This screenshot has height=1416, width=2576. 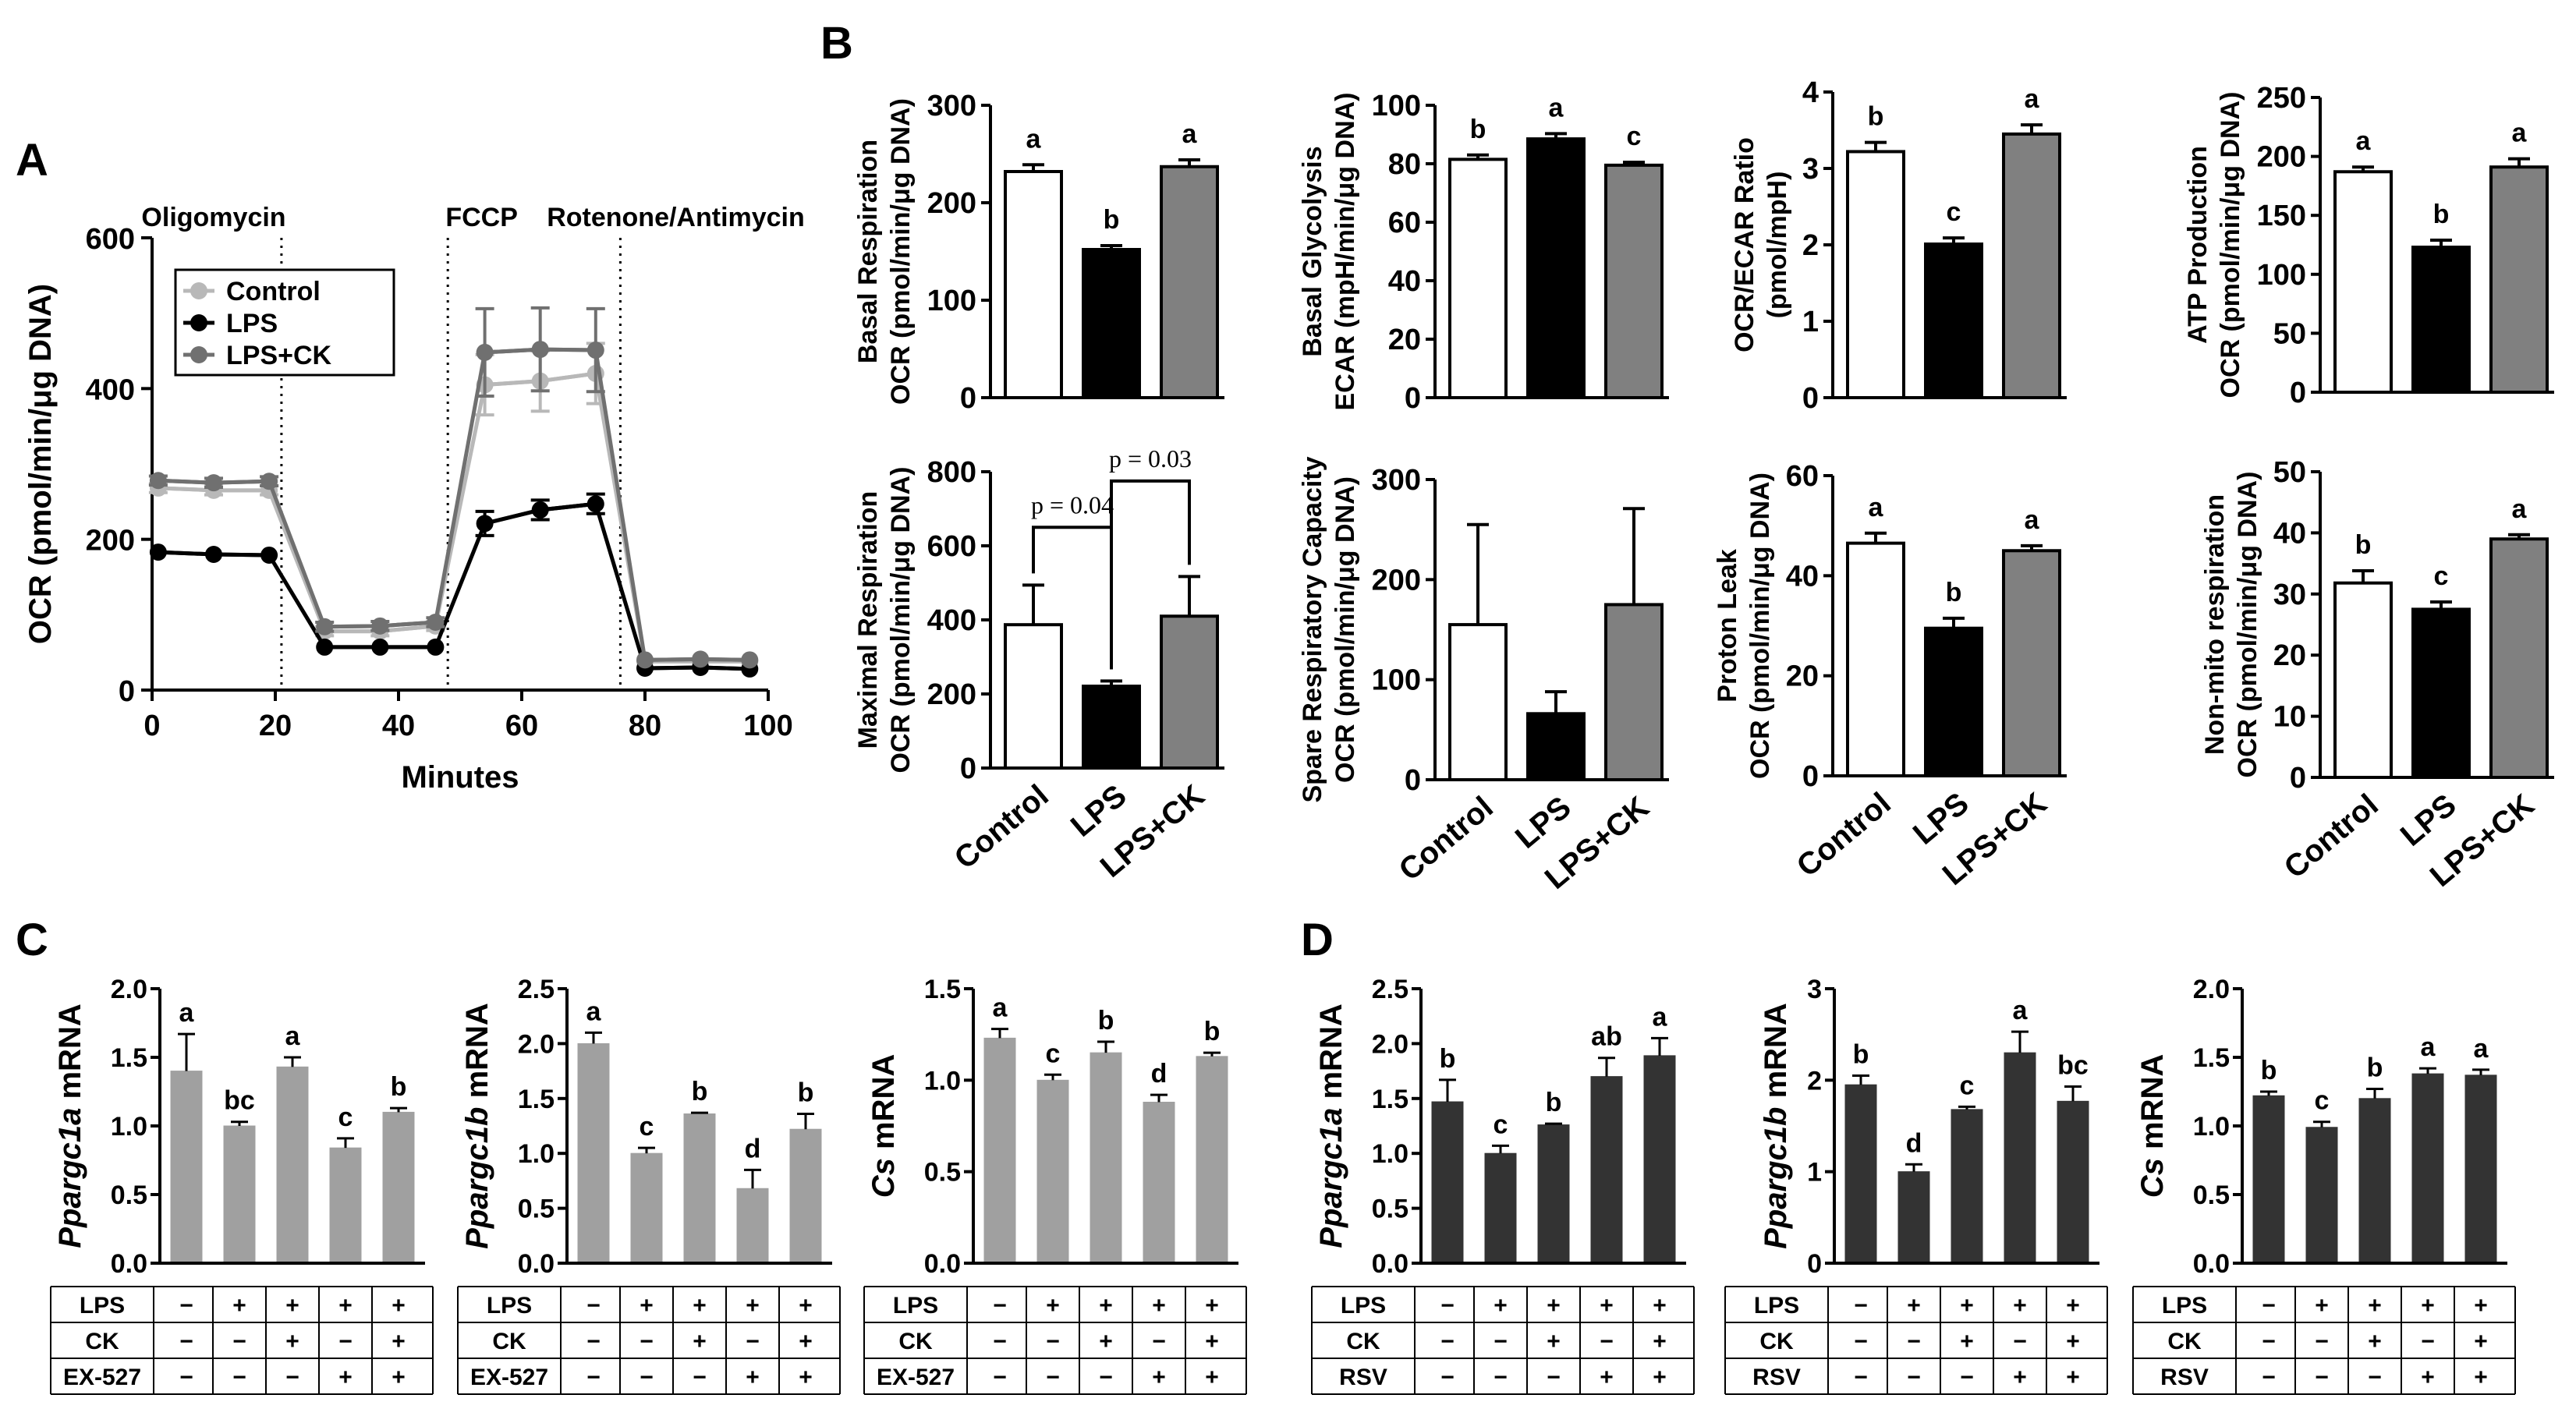 What do you see at coordinates (1810, 322) in the screenshot?
I see `y-tick-label: 1` at bounding box center [1810, 322].